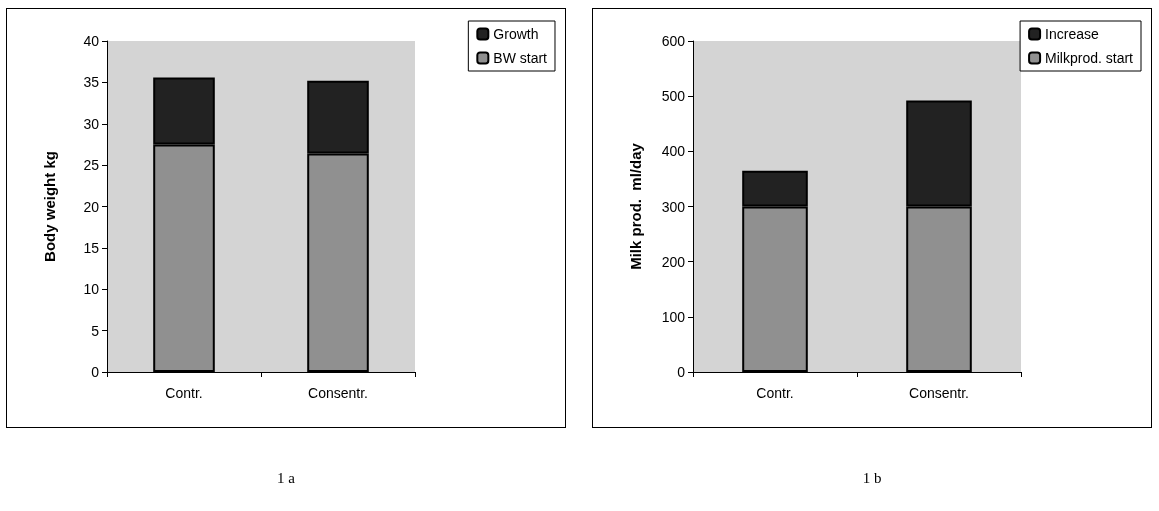 Image resolution: width=1159 pixels, height=511 pixels. I want to click on y-tick-label: 100, so click(673, 316).